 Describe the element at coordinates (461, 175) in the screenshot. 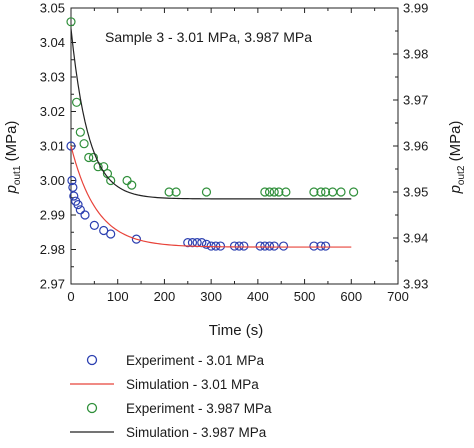

I see `y-axis-label-right-subscript: out2` at that location.